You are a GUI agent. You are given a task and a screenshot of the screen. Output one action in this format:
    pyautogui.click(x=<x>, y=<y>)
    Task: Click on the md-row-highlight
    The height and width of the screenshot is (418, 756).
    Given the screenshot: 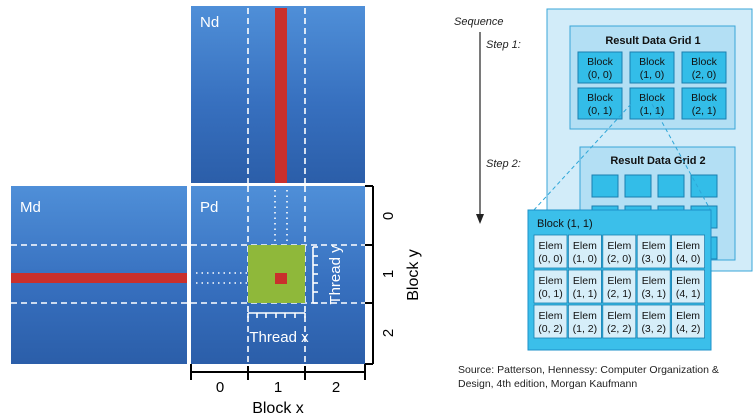 What is the action you would take?
    pyautogui.click(x=99, y=278)
    